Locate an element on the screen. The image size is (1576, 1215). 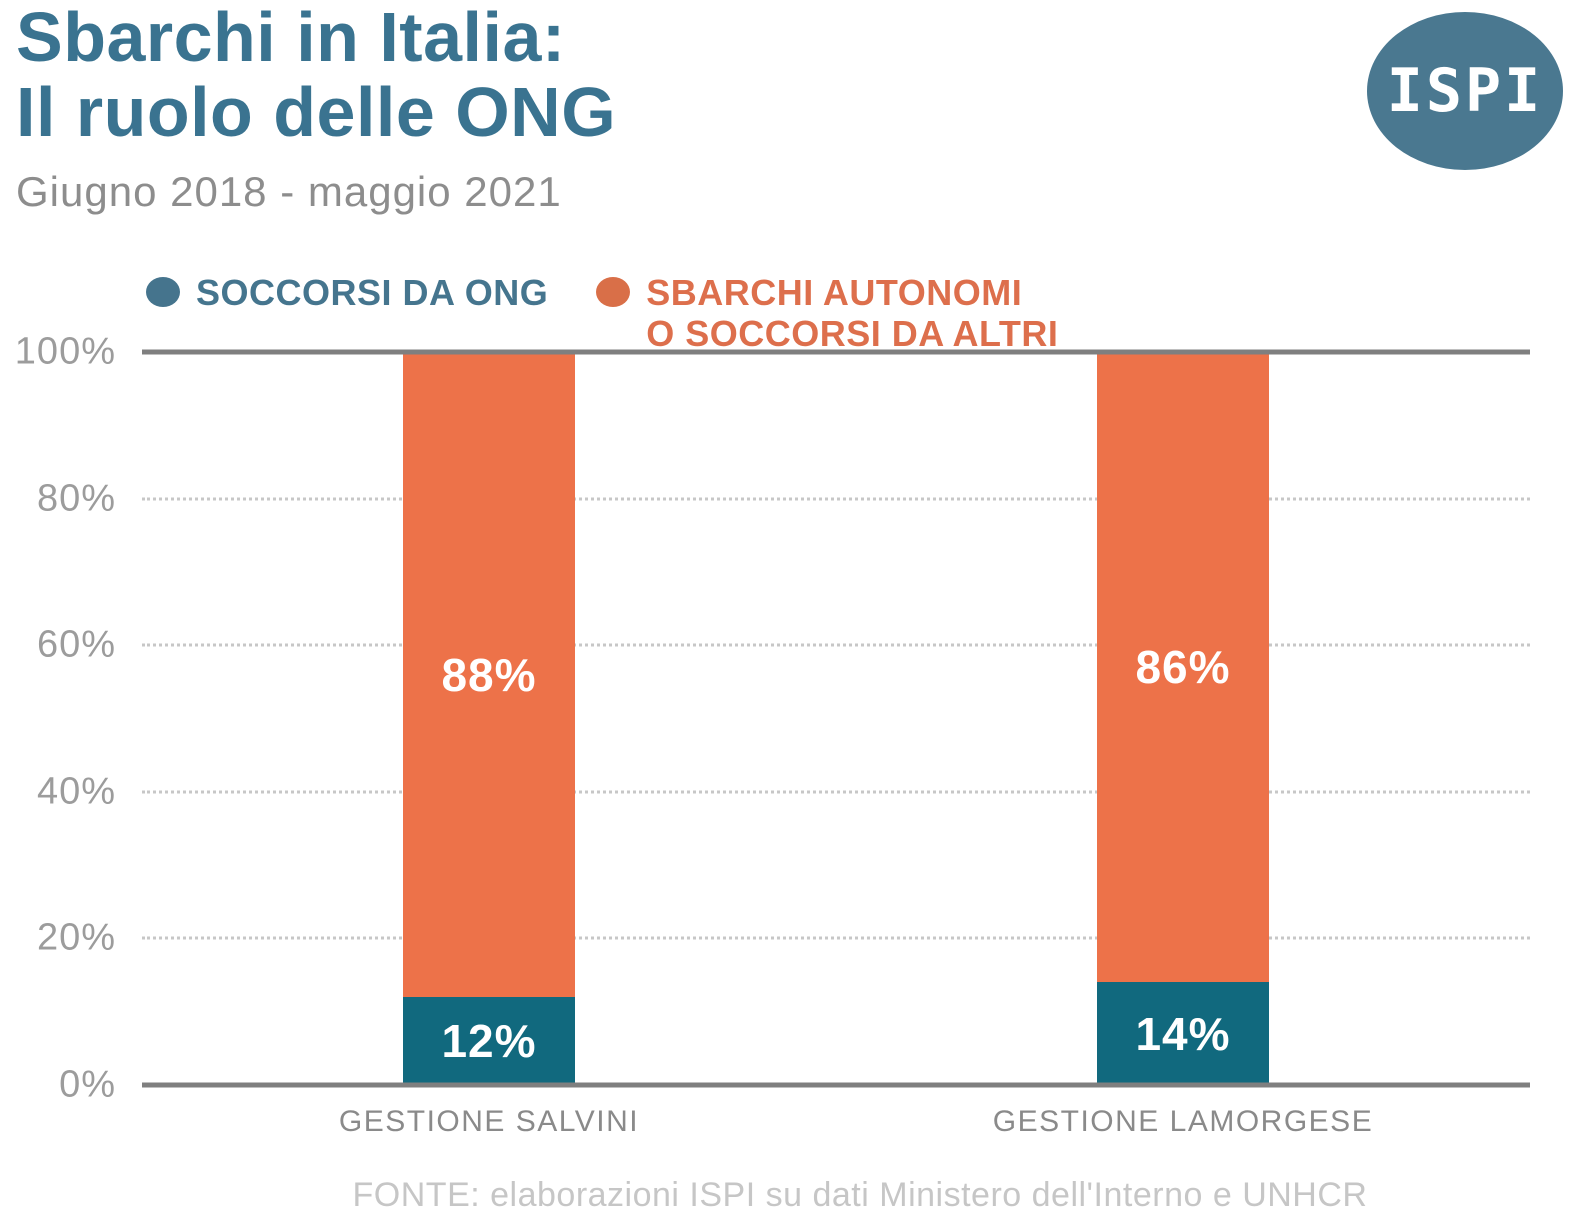
x-axis-label-gestione-lamorgese: GESTIONE LAMORGESE is located at coordinates (1183, 1121).